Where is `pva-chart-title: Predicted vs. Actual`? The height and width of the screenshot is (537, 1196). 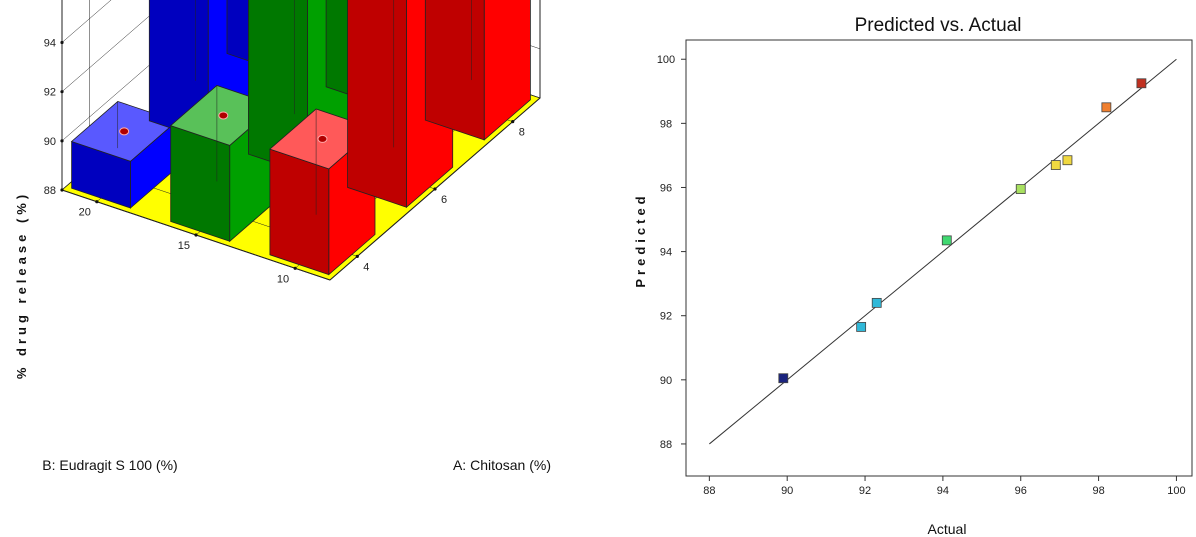
pva-chart-title: Predicted vs. Actual is located at coordinates (938, 25).